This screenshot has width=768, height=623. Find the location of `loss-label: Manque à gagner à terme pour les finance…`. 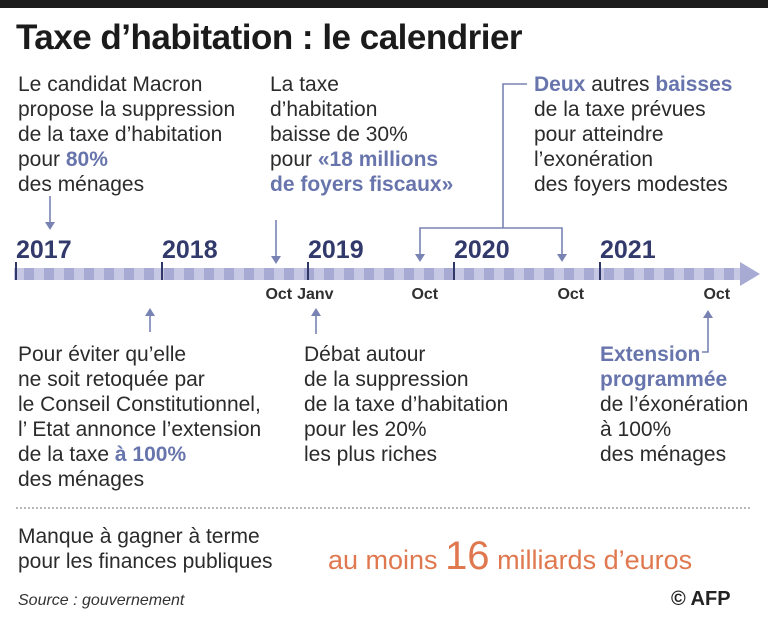

loss-label: Manque à gagner à terme pour les finance… is located at coordinates (145, 549).